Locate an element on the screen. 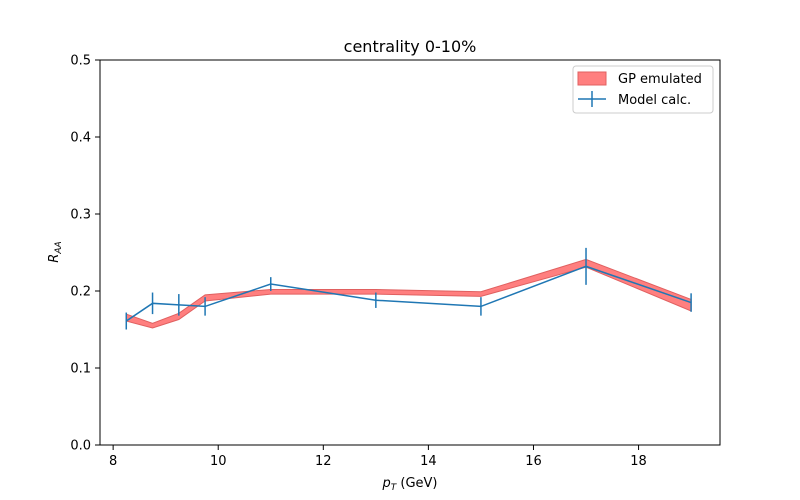 Image resolution: width=800 pixels, height=500 pixels. legend-gp-emulated-swatch is located at coordinates (592, 78).